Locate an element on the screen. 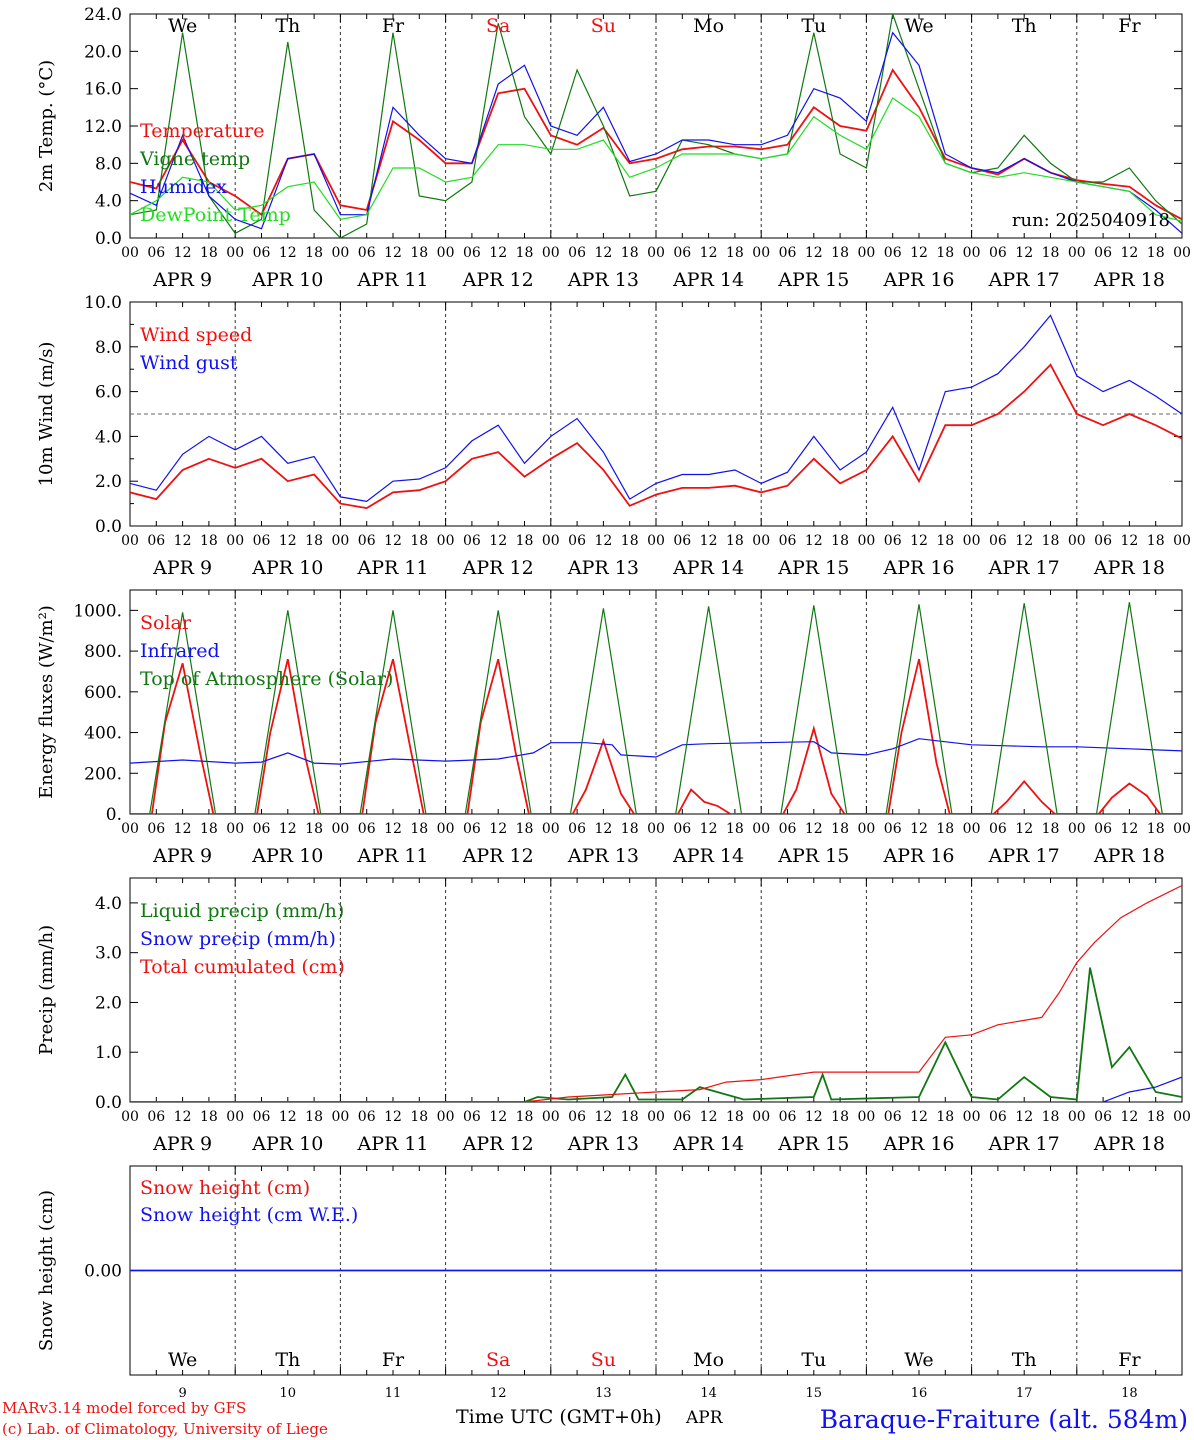 This screenshot has width=1194, height=1440. date-label: APR 18 is located at coordinates (1129, 280).